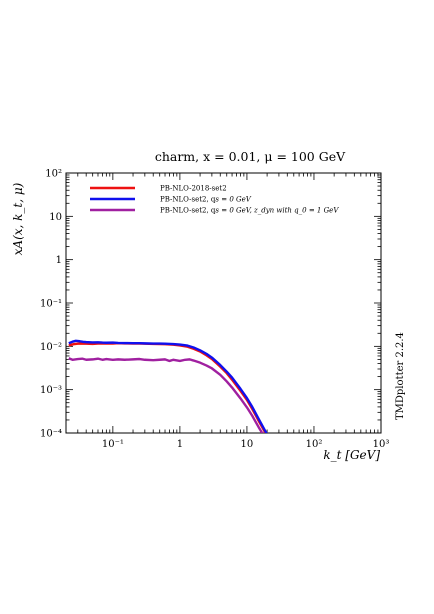 The height and width of the screenshot is (614, 434). I want to click on legend-entry-pb-nlo-2018-set2-label: PB-NLO-2018-set2, so click(193, 189).